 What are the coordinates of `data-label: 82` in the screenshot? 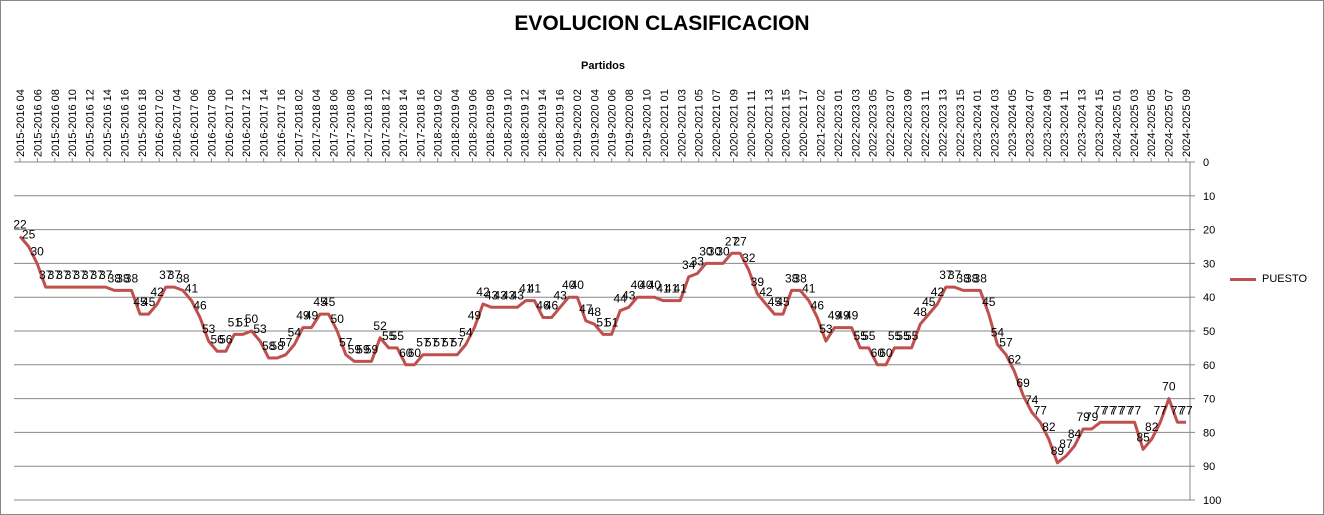 It's located at (1152, 427).